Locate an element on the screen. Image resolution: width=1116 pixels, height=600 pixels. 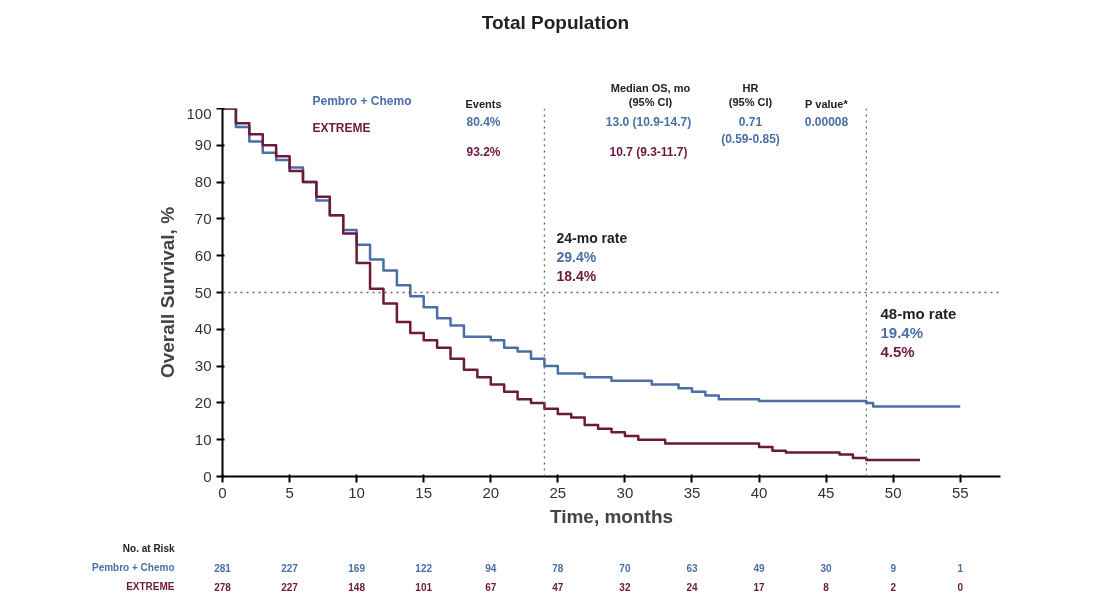
y-axis-title: Overall Survival, % is located at coordinates (168, 292).